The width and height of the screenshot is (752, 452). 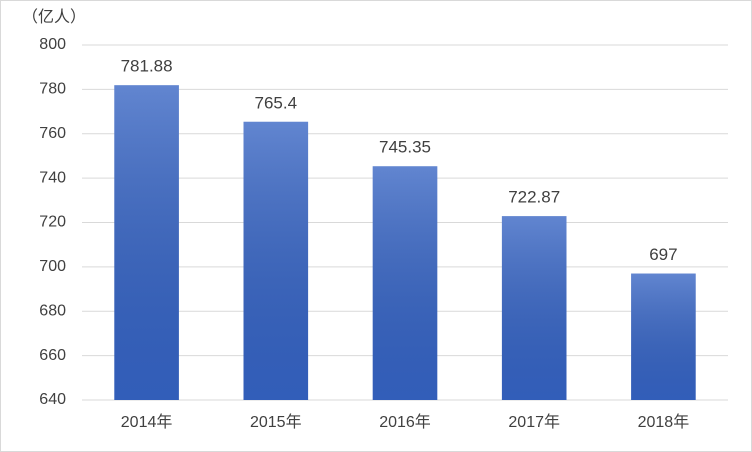 I want to click on x-tick-label: 2014年, so click(x=147, y=422).